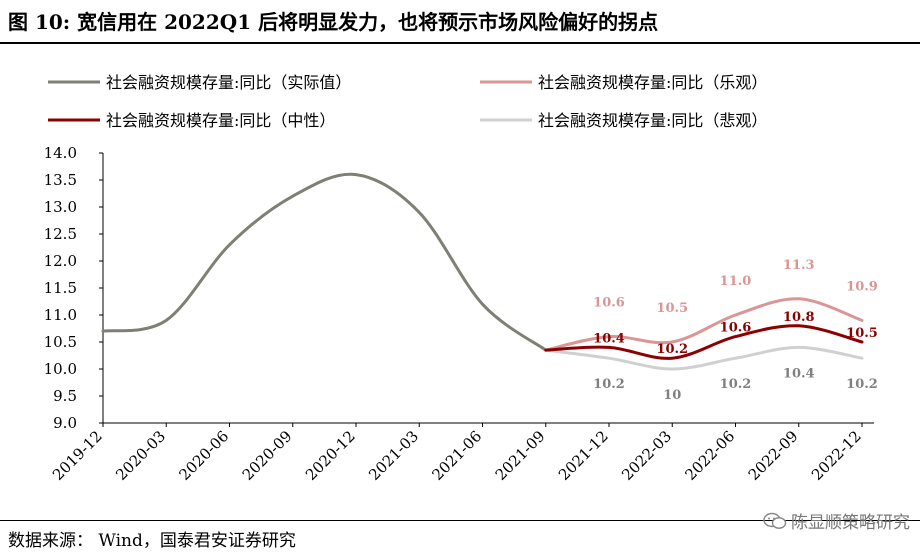 This screenshot has width=920, height=560. What do you see at coordinates (60, 261) in the screenshot?
I see `y-tick-label: 12.0` at bounding box center [60, 261].